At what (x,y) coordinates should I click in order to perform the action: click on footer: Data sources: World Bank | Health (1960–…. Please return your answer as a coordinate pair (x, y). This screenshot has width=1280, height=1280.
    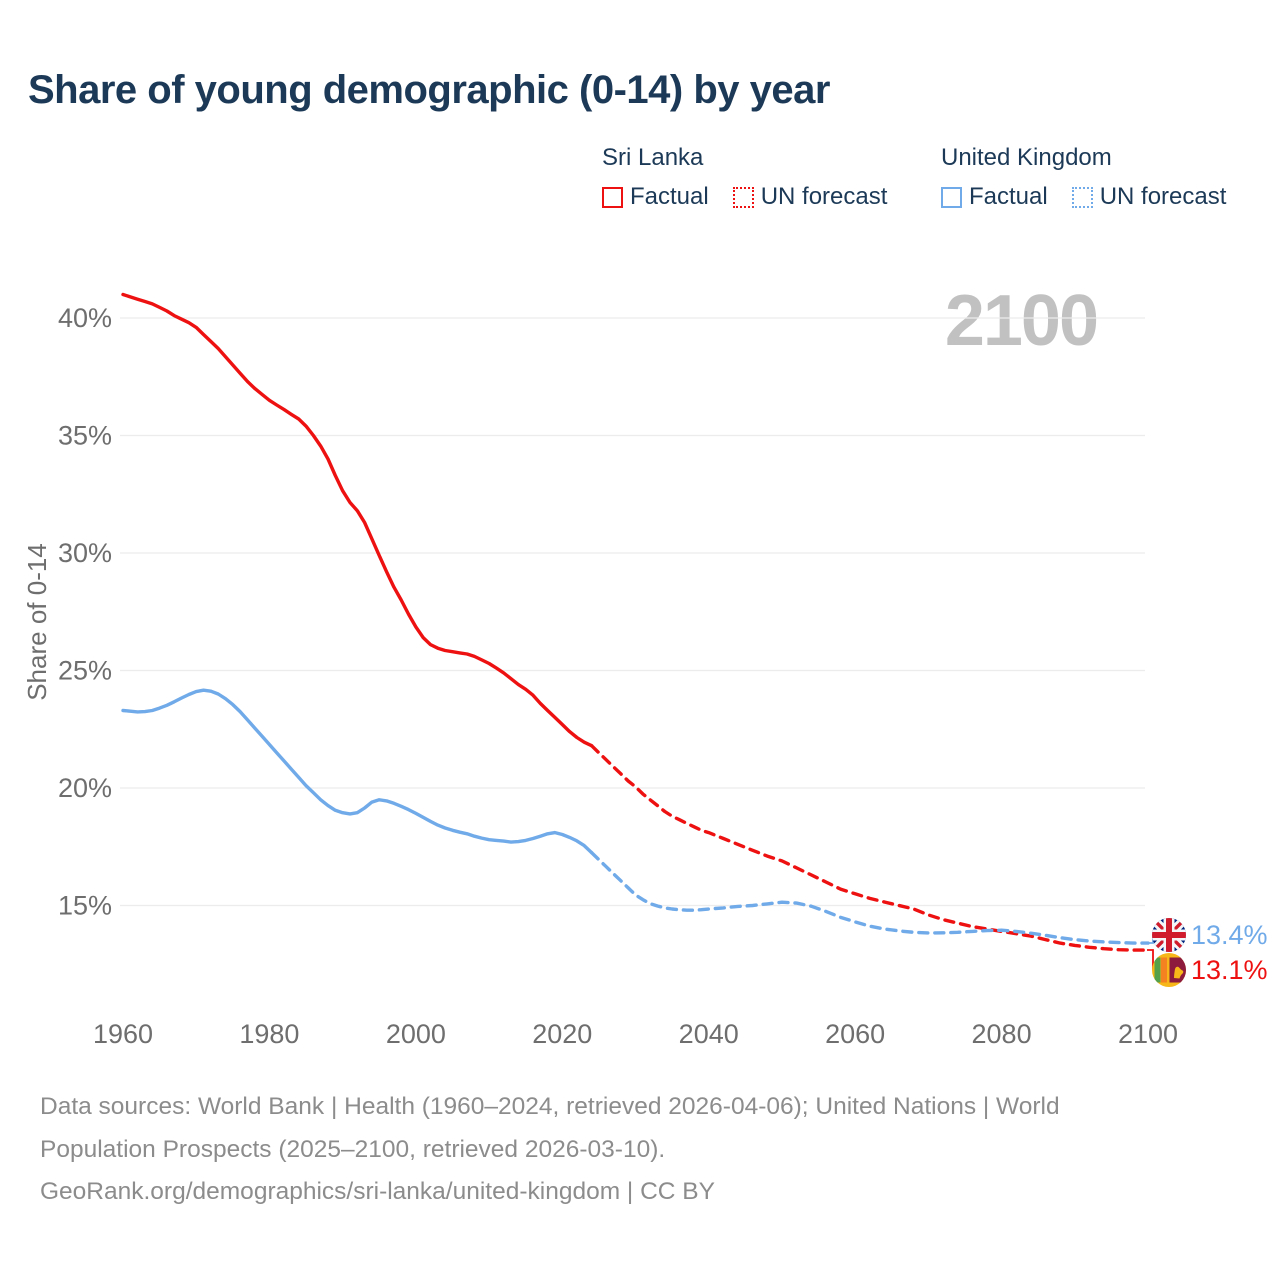
    Looking at the image, I should click on (550, 1150).